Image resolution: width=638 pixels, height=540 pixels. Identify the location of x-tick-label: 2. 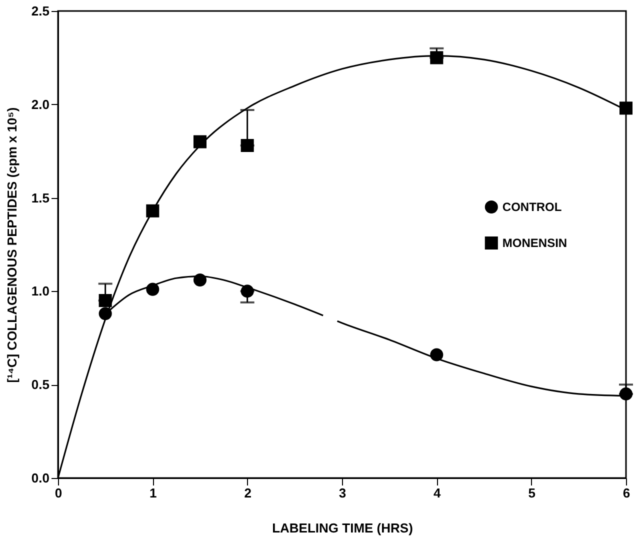
(248, 493).